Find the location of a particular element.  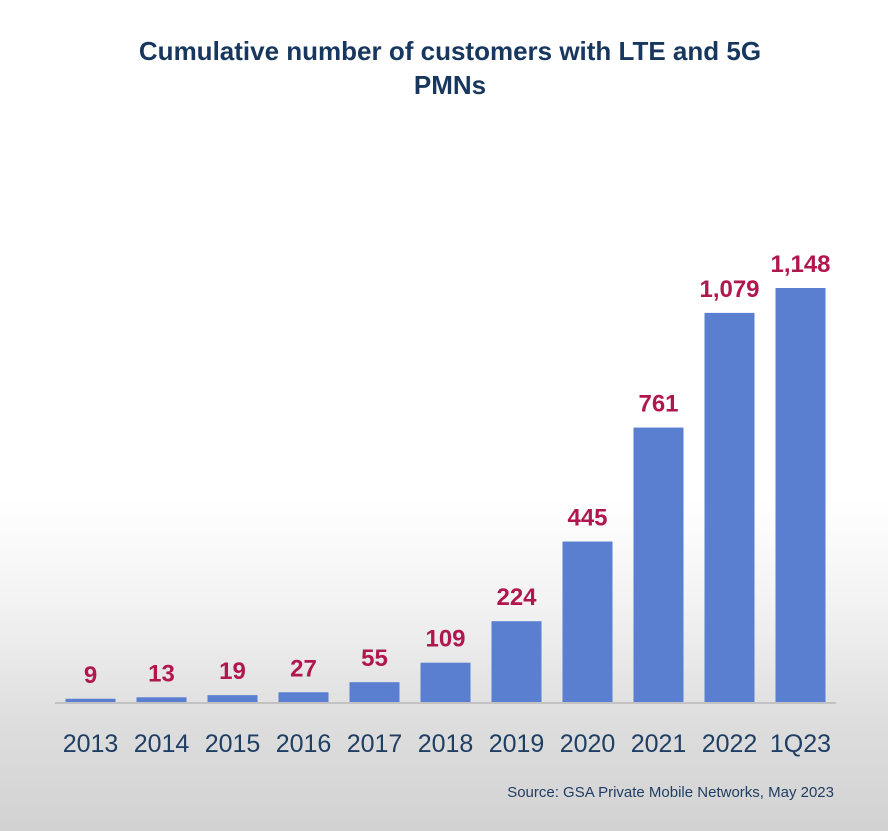

bar-2019 is located at coordinates (516, 661).